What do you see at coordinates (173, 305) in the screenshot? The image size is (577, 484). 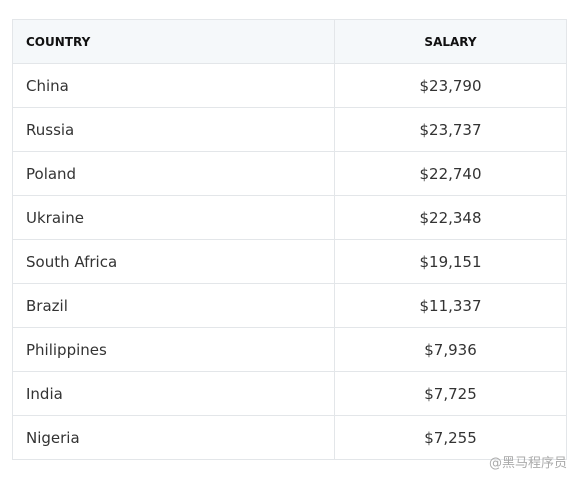 I see `country-cell: Brazil` at bounding box center [173, 305].